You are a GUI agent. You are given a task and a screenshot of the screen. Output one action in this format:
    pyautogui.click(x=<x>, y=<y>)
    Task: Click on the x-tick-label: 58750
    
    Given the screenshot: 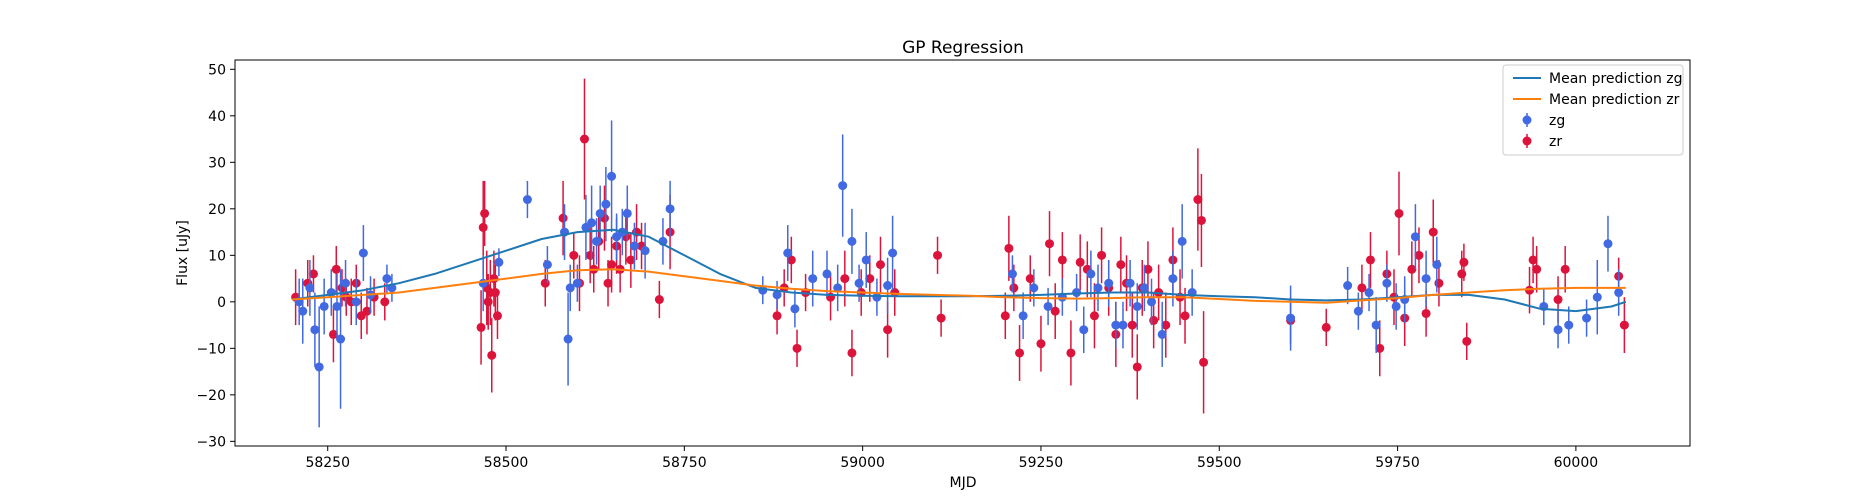 What is the action you would take?
    pyautogui.click(x=684, y=463)
    